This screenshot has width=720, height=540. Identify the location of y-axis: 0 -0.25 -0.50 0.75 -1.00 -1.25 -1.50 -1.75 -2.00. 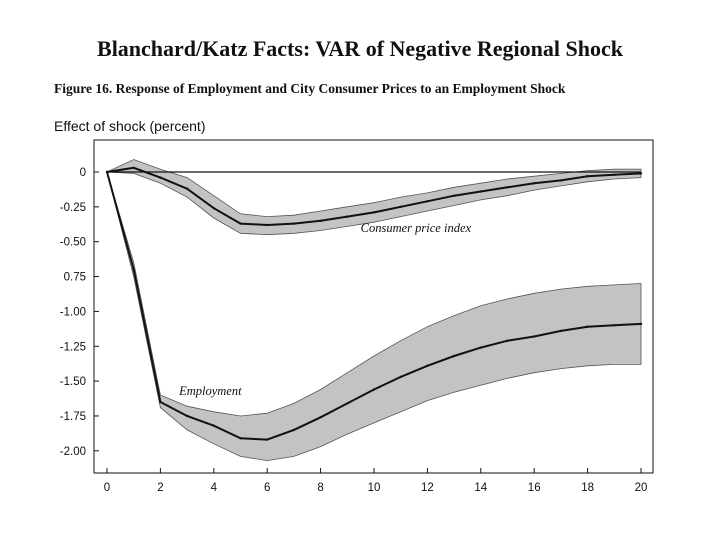
(79, 312).